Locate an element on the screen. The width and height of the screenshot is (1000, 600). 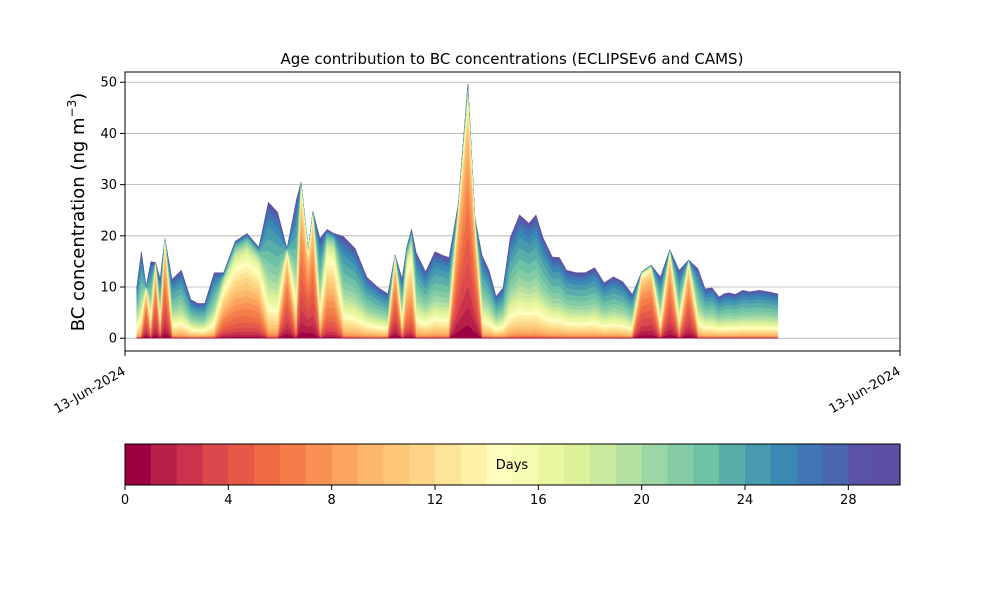
y-axis-label: BC concentration (ng m−3) is located at coordinates (77, 212).